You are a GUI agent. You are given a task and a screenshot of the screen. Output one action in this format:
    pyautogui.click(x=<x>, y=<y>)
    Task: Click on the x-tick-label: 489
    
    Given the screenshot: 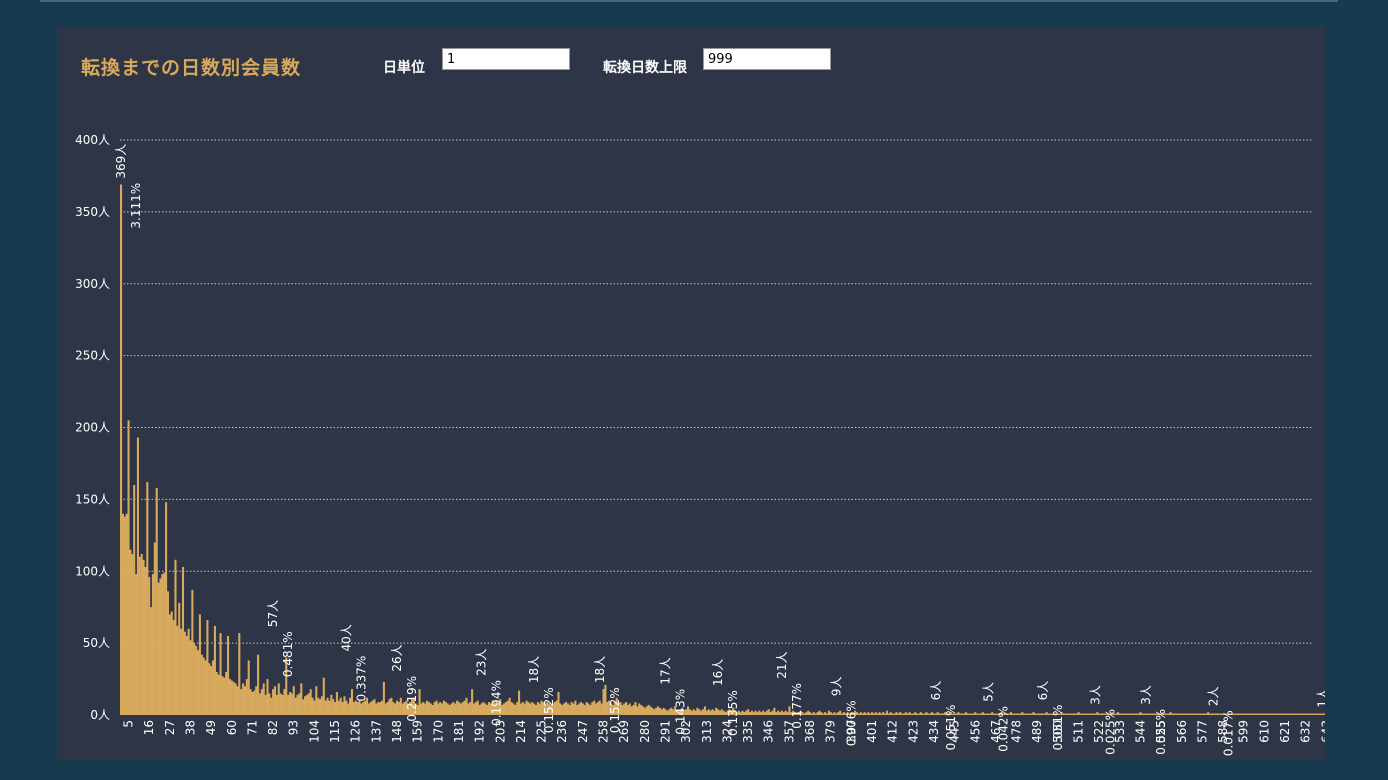 What is the action you would take?
    pyautogui.click(x=1037, y=731)
    